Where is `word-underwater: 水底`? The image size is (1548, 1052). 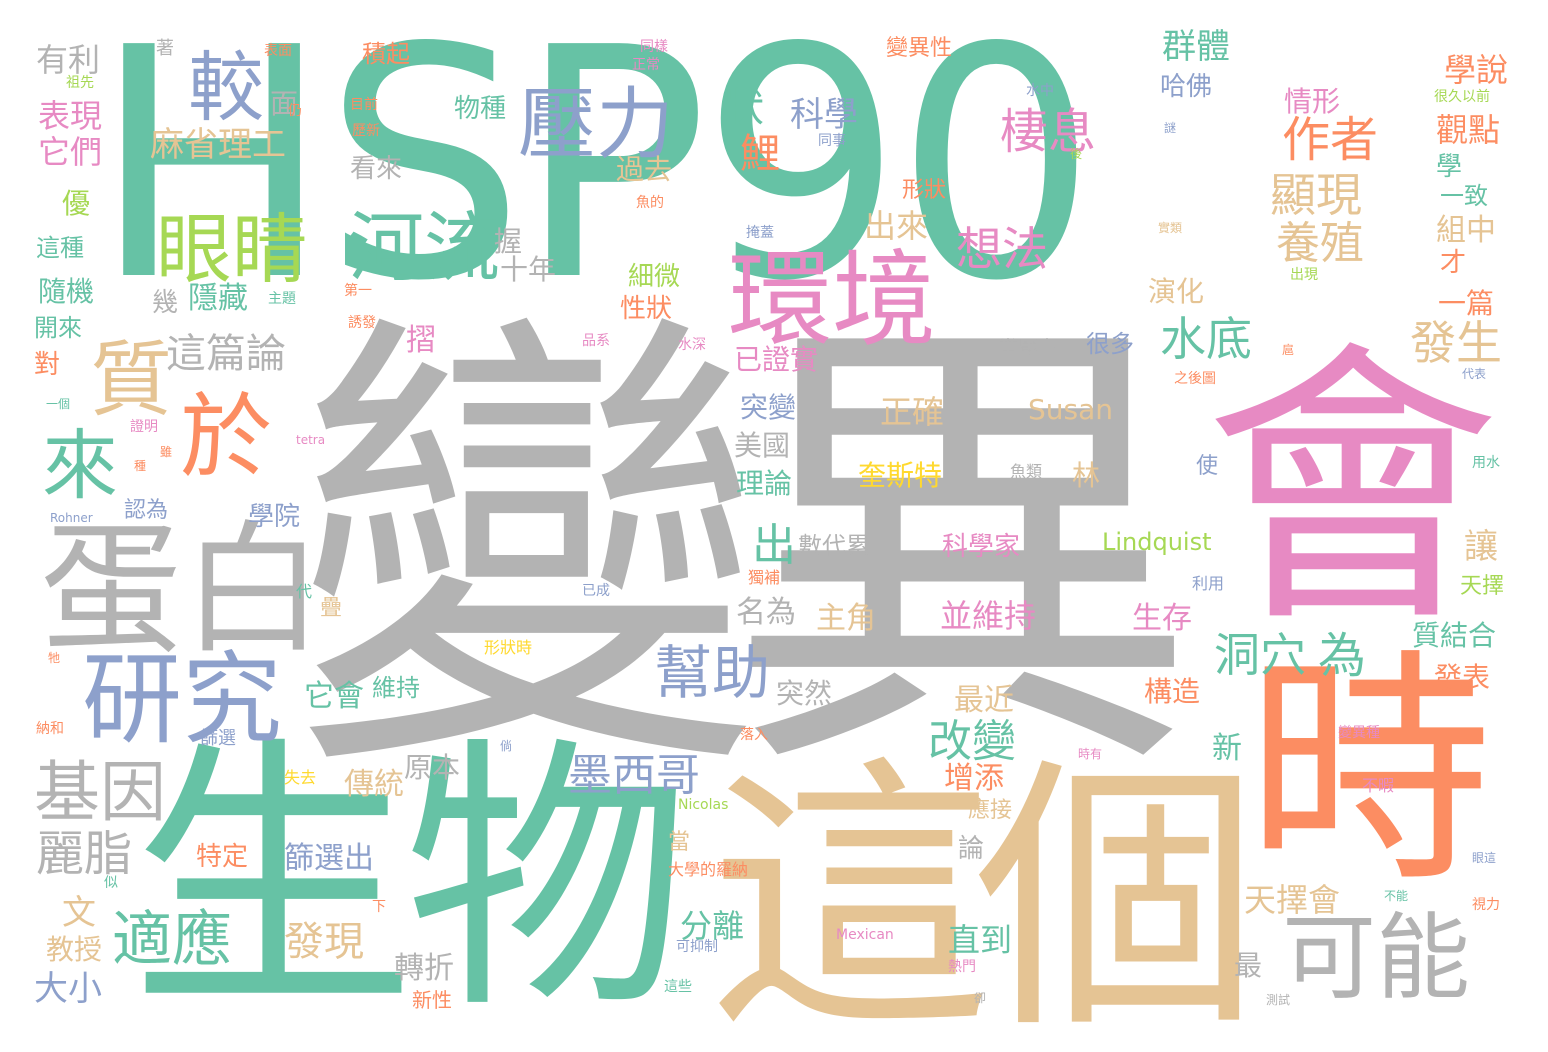 word-underwater: 水底 is located at coordinates (1206, 339).